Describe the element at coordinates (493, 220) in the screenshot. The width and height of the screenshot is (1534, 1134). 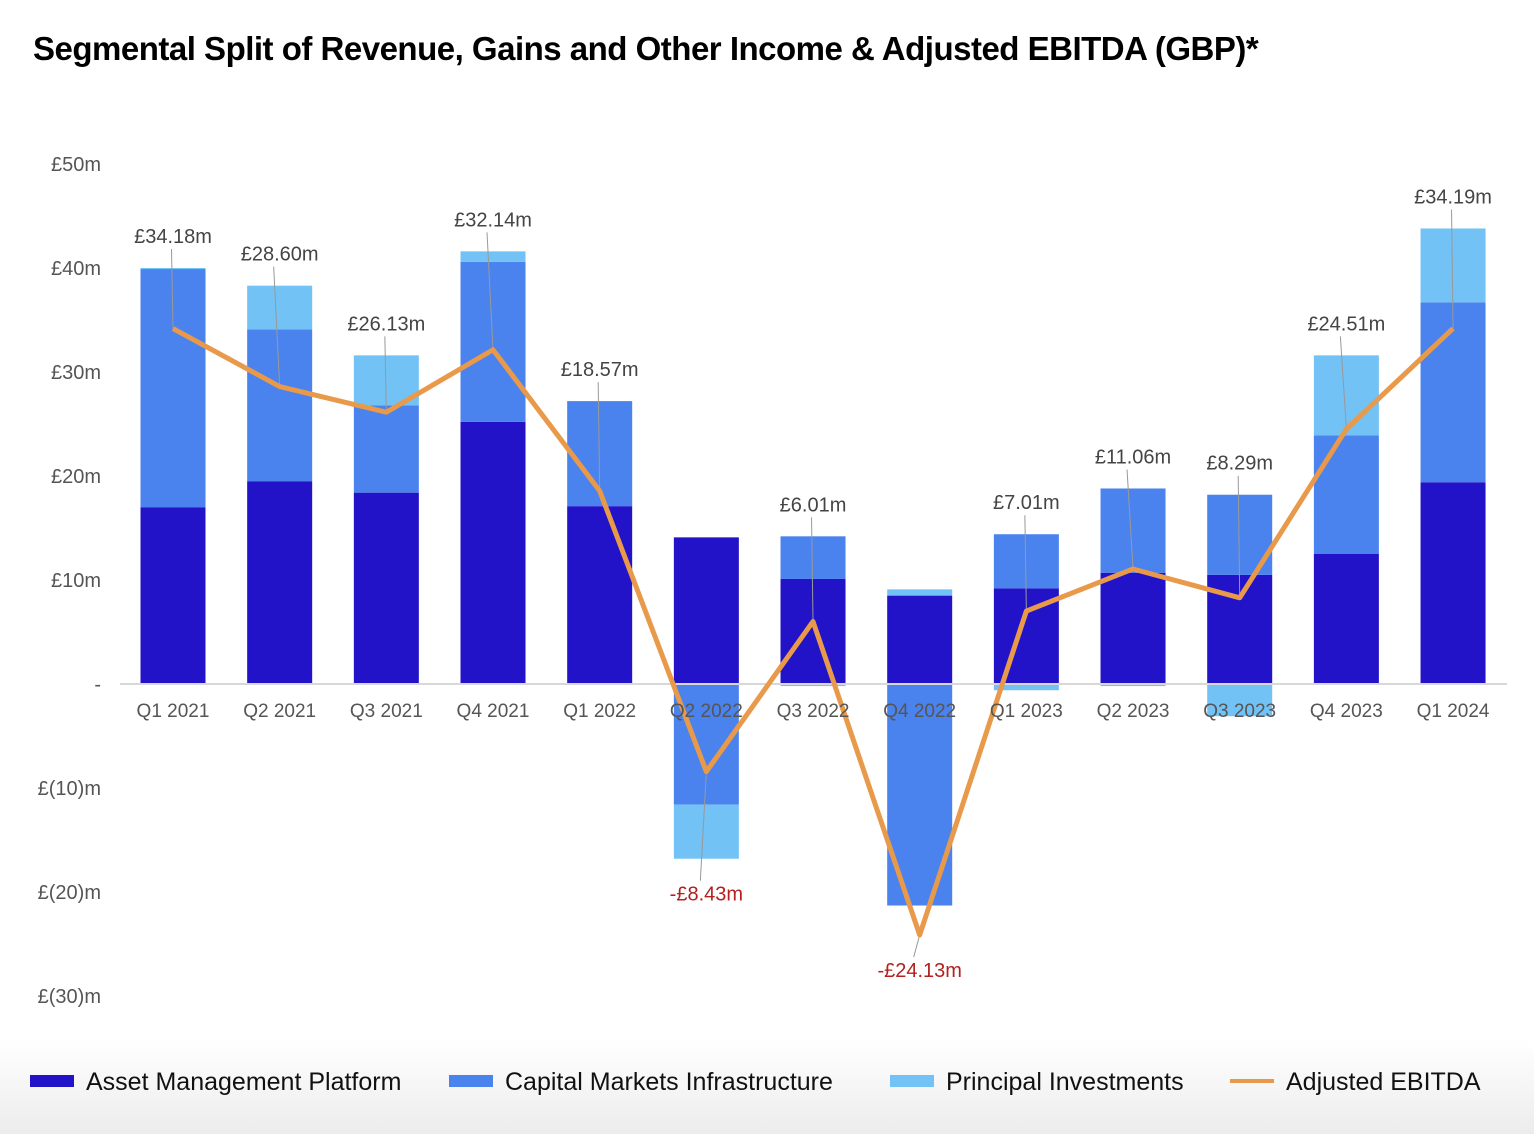
I see `data-label: £32.14m` at that location.